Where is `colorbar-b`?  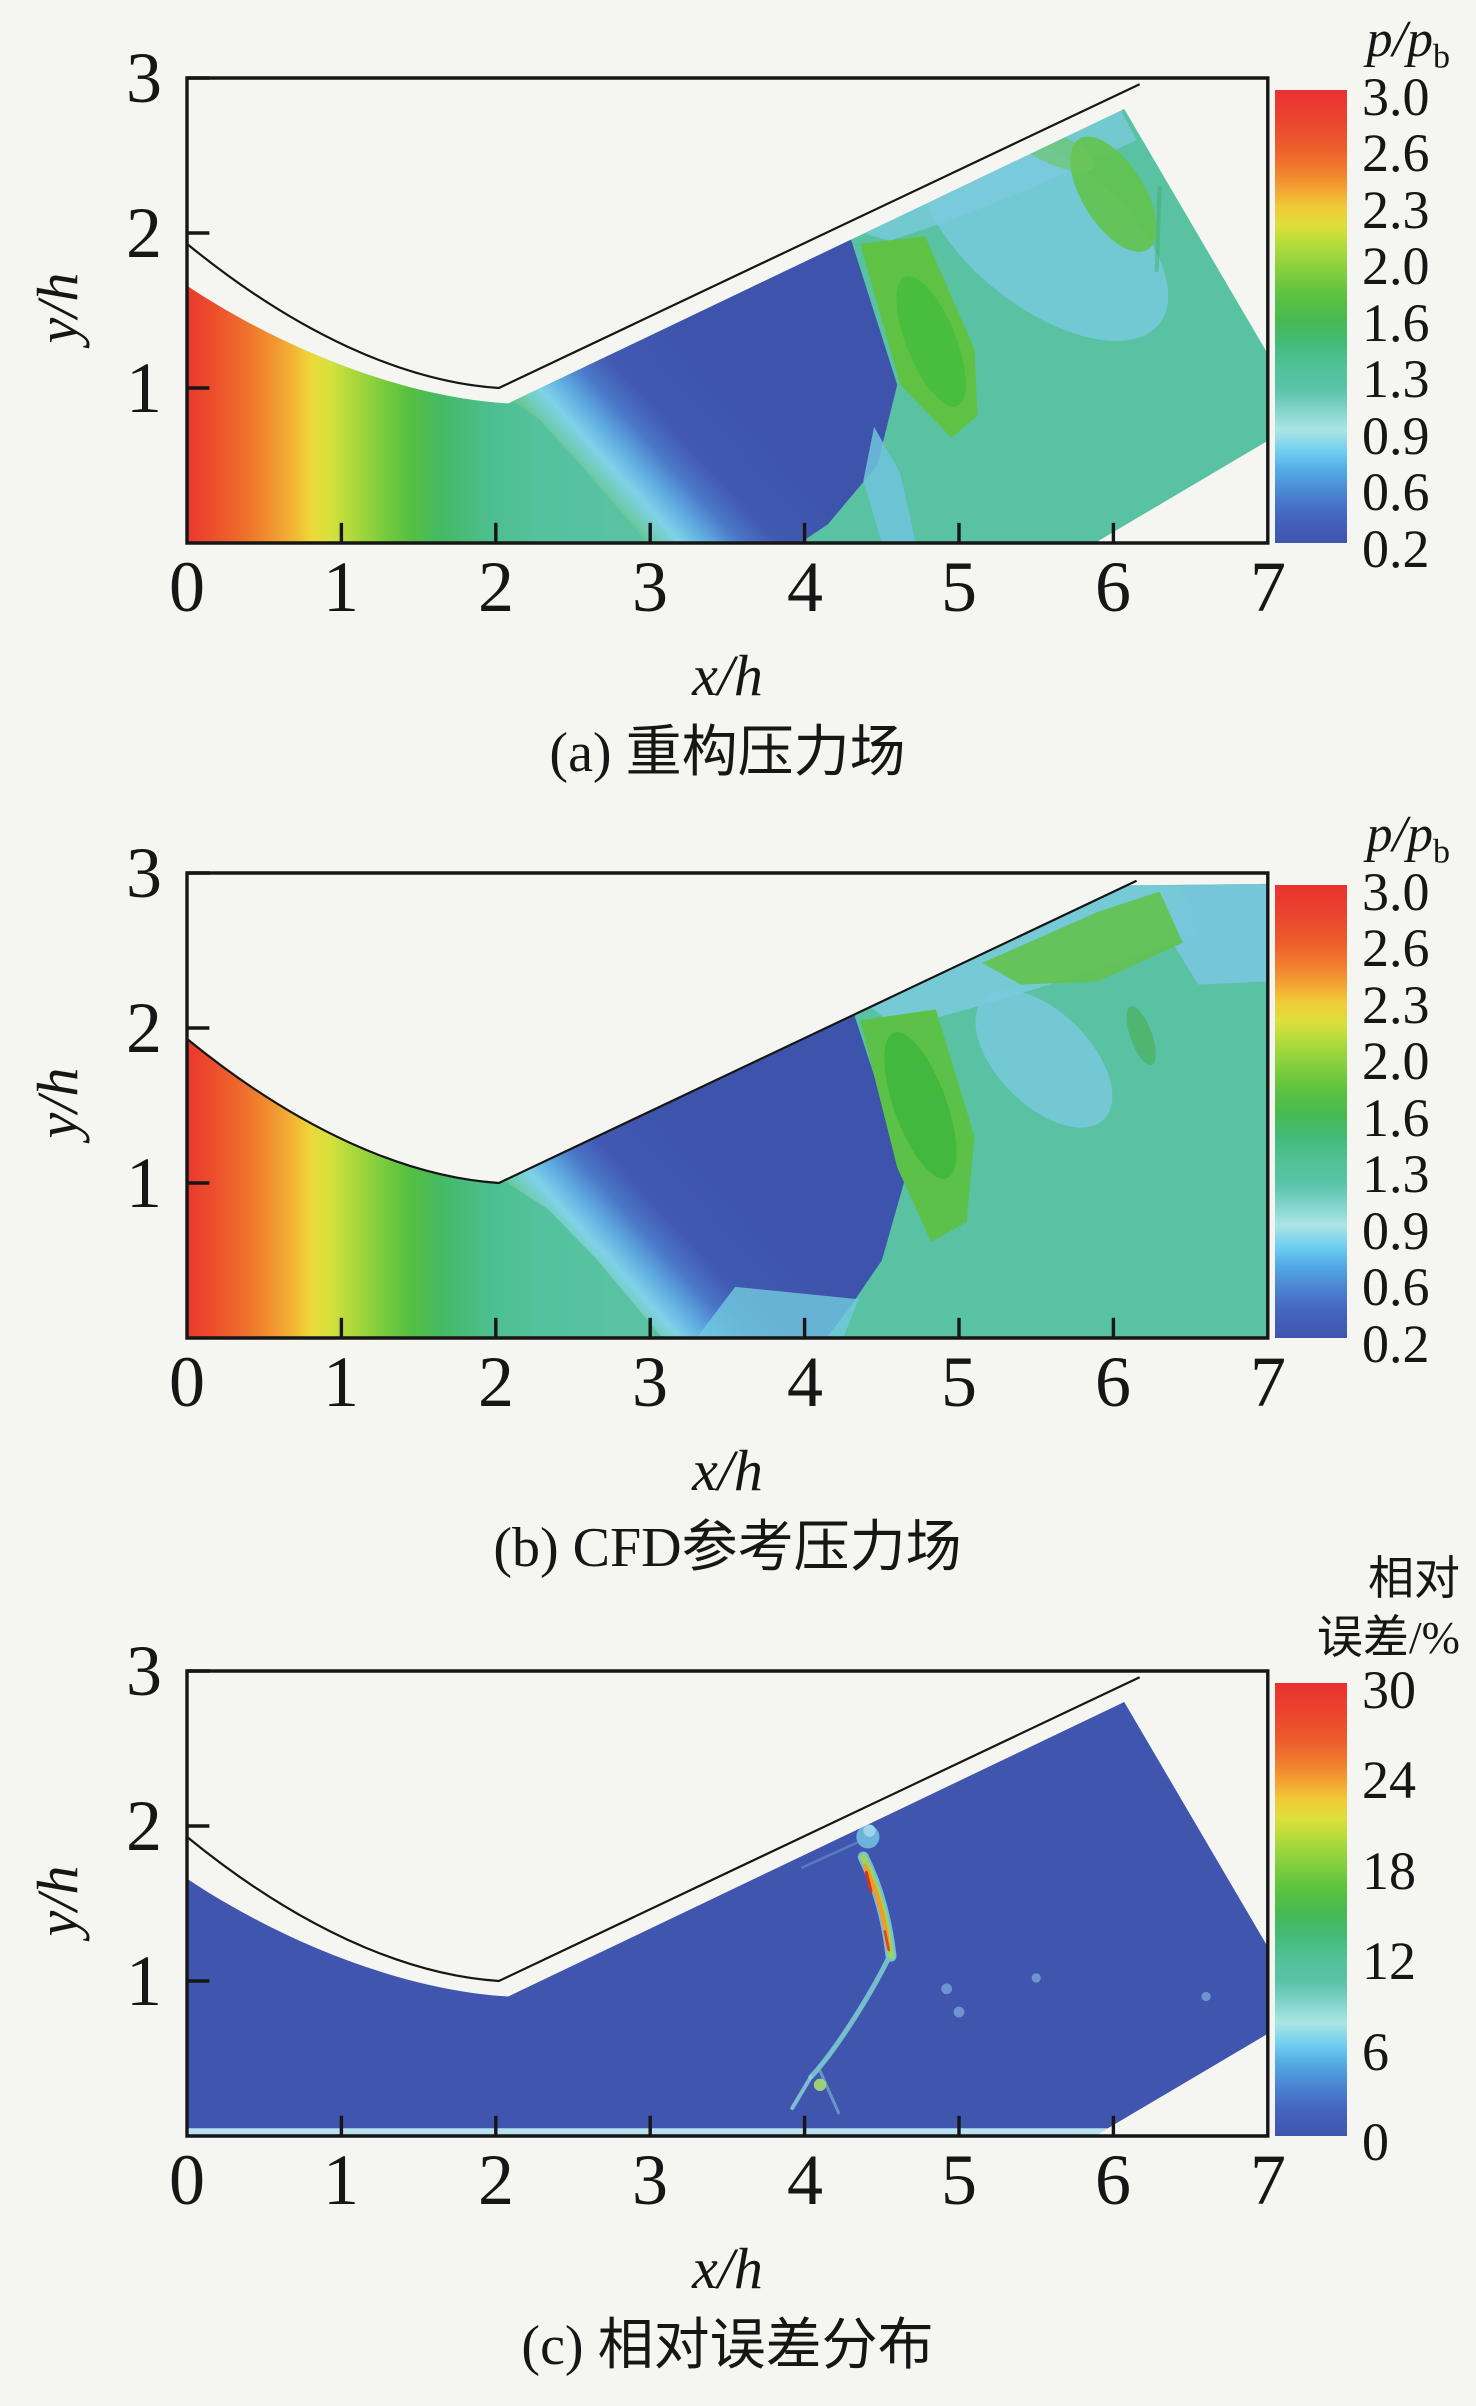
colorbar-b is located at coordinates (1311, 1111).